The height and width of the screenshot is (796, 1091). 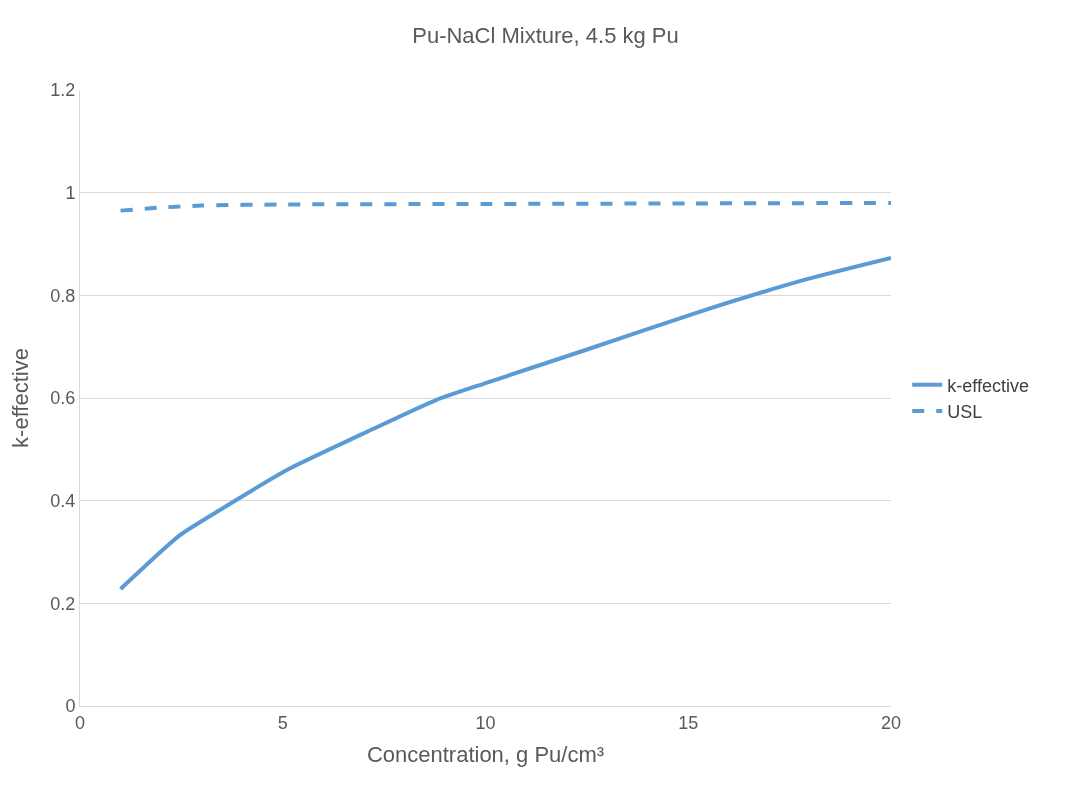 What do you see at coordinates (485, 722) in the screenshot?
I see `x-tick-label: 10` at bounding box center [485, 722].